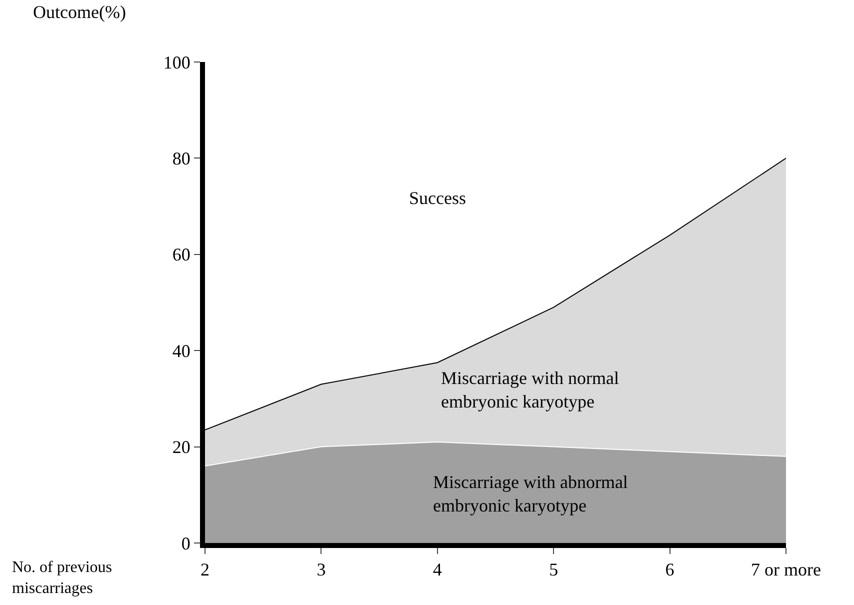  I want to click on series-label: Miscarriage with abnormal embryonic karyotype, so click(530, 494).